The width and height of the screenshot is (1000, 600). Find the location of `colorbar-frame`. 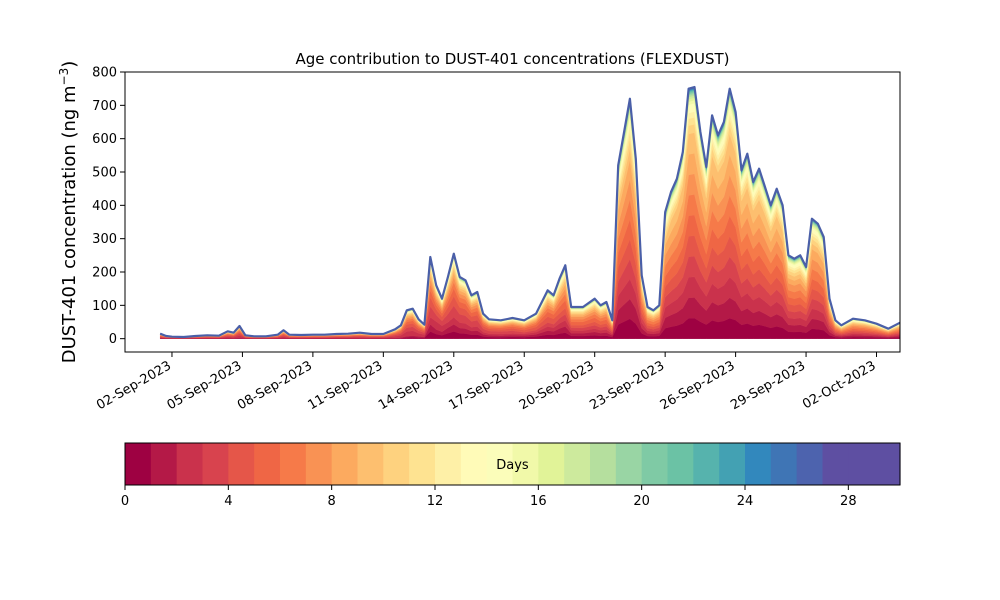

colorbar-frame is located at coordinates (512, 464).